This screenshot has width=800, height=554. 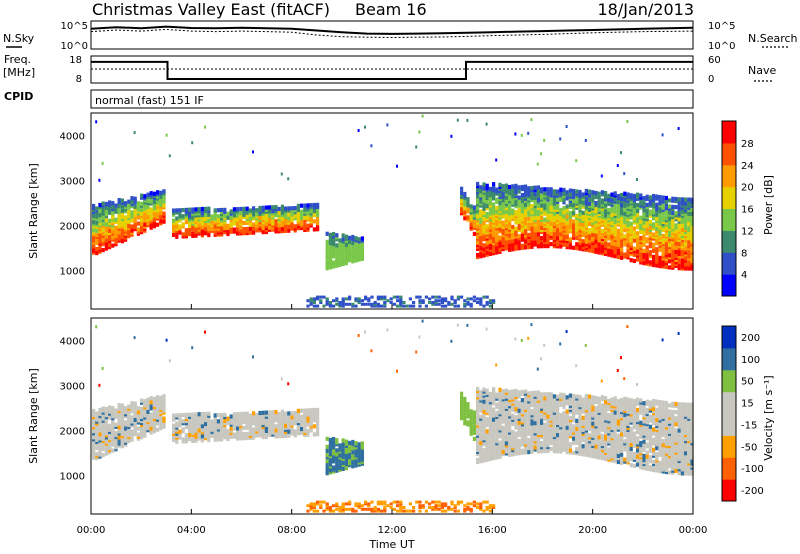 I want to click on nsearch-label: N.Search, so click(x=773, y=38).